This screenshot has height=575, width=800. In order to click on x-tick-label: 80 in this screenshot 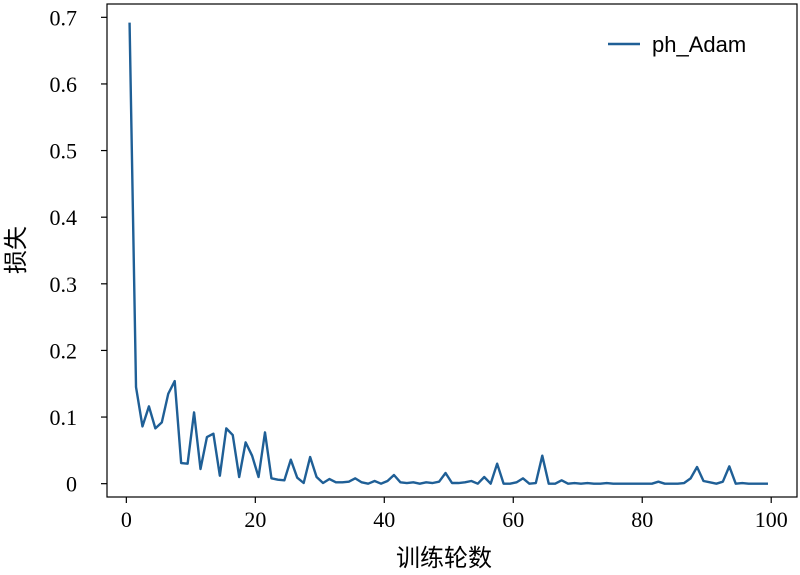, I will do `click(642, 519)`.